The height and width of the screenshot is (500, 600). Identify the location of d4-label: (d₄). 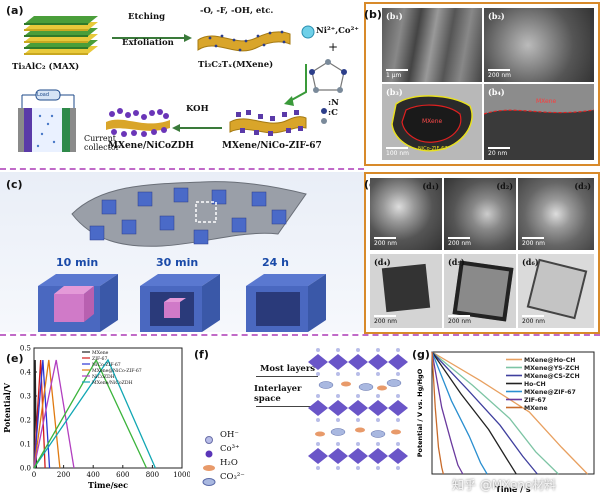
(382, 262).